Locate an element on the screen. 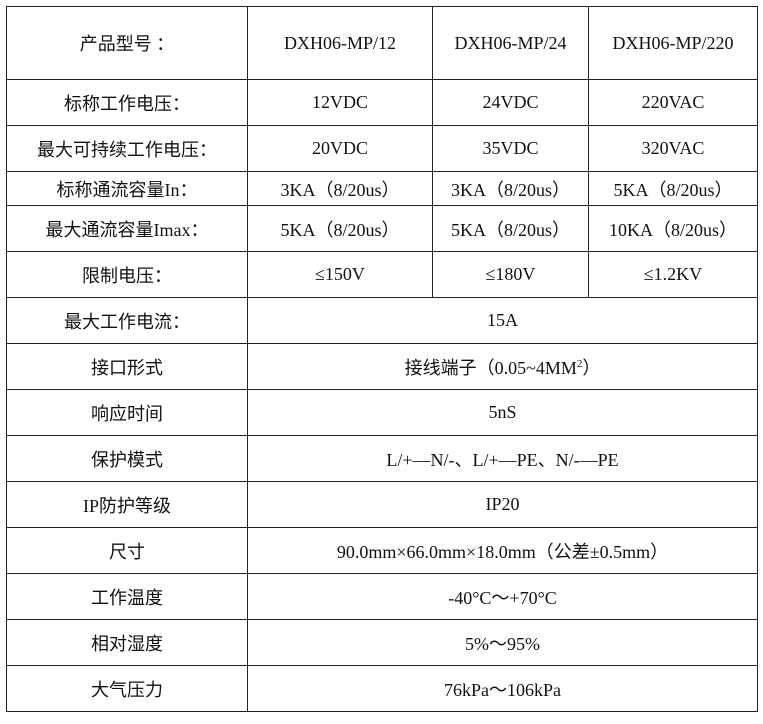 This screenshot has width=763, height=724. row-label: 标称工作电压： is located at coordinates (127, 102).